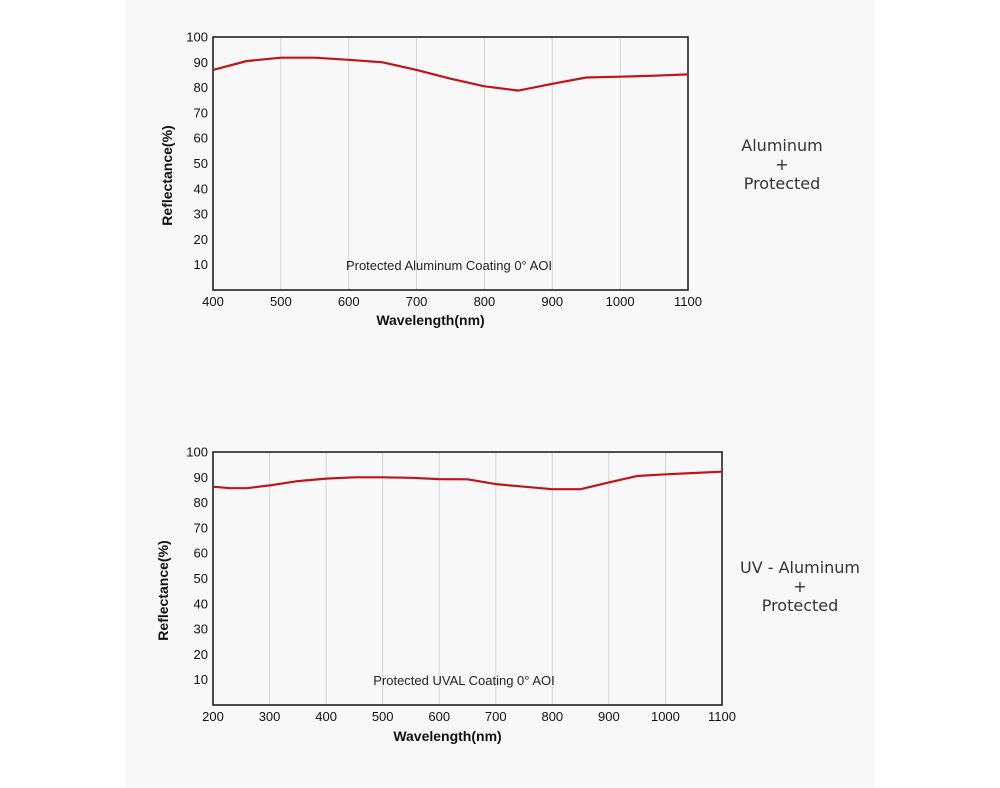 The image size is (1000, 788). Describe the element at coordinates (782, 145) in the screenshot. I see `coating-label-line1: Aluminum` at that location.